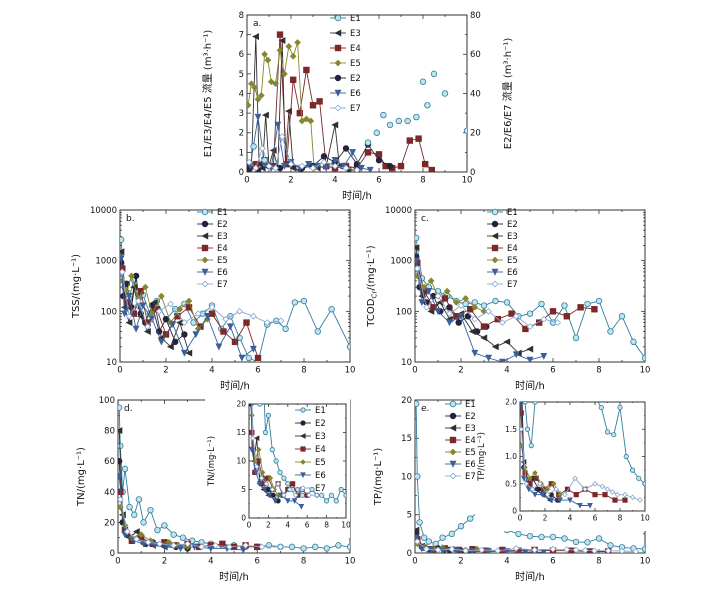  I want to click on svg-text: 1, so click(241, 153).